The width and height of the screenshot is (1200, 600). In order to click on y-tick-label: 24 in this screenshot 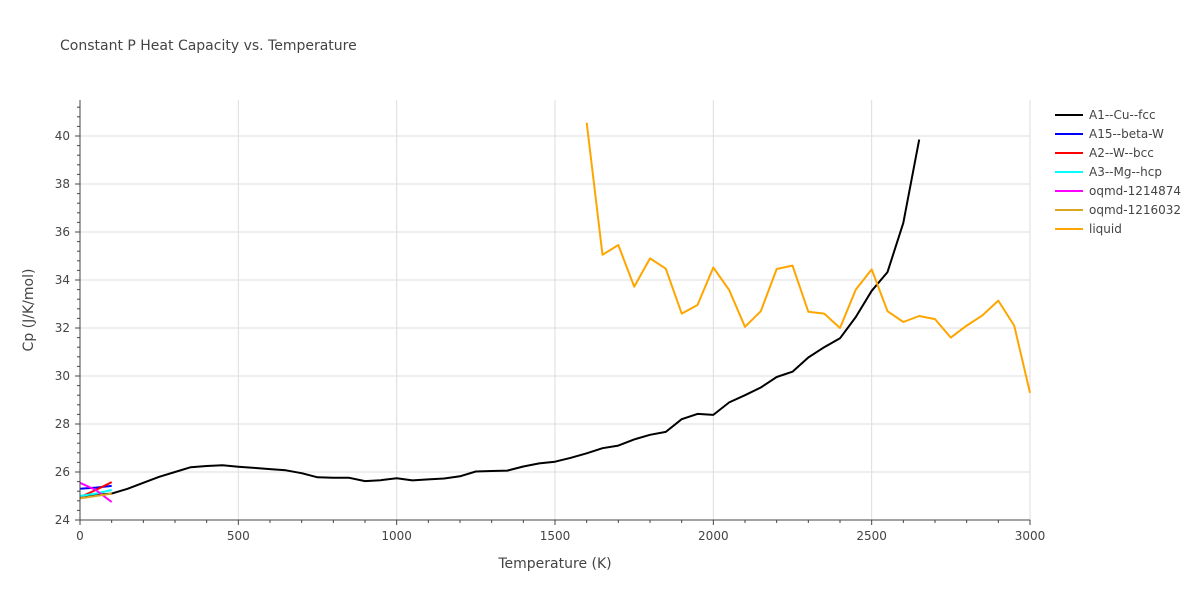, I will do `click(62, 520)`.